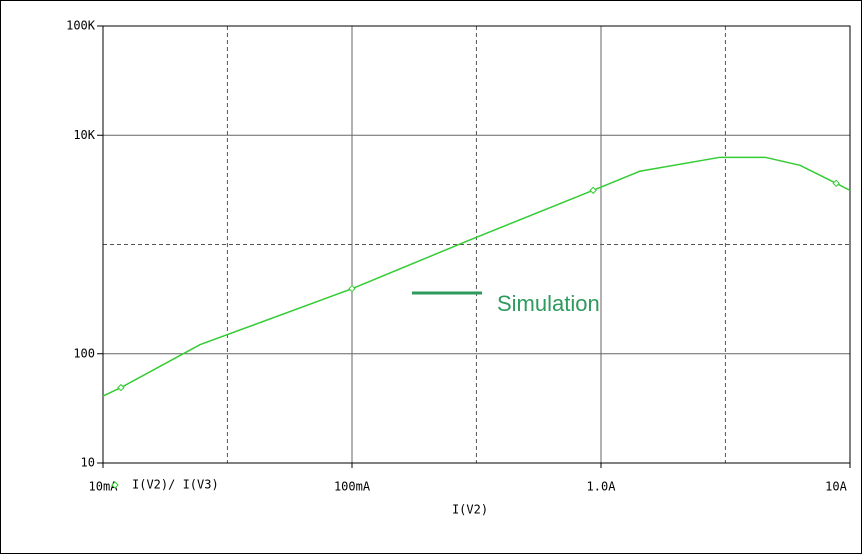  I want to click on x-axis-label: I(V2), so click(470, 510).